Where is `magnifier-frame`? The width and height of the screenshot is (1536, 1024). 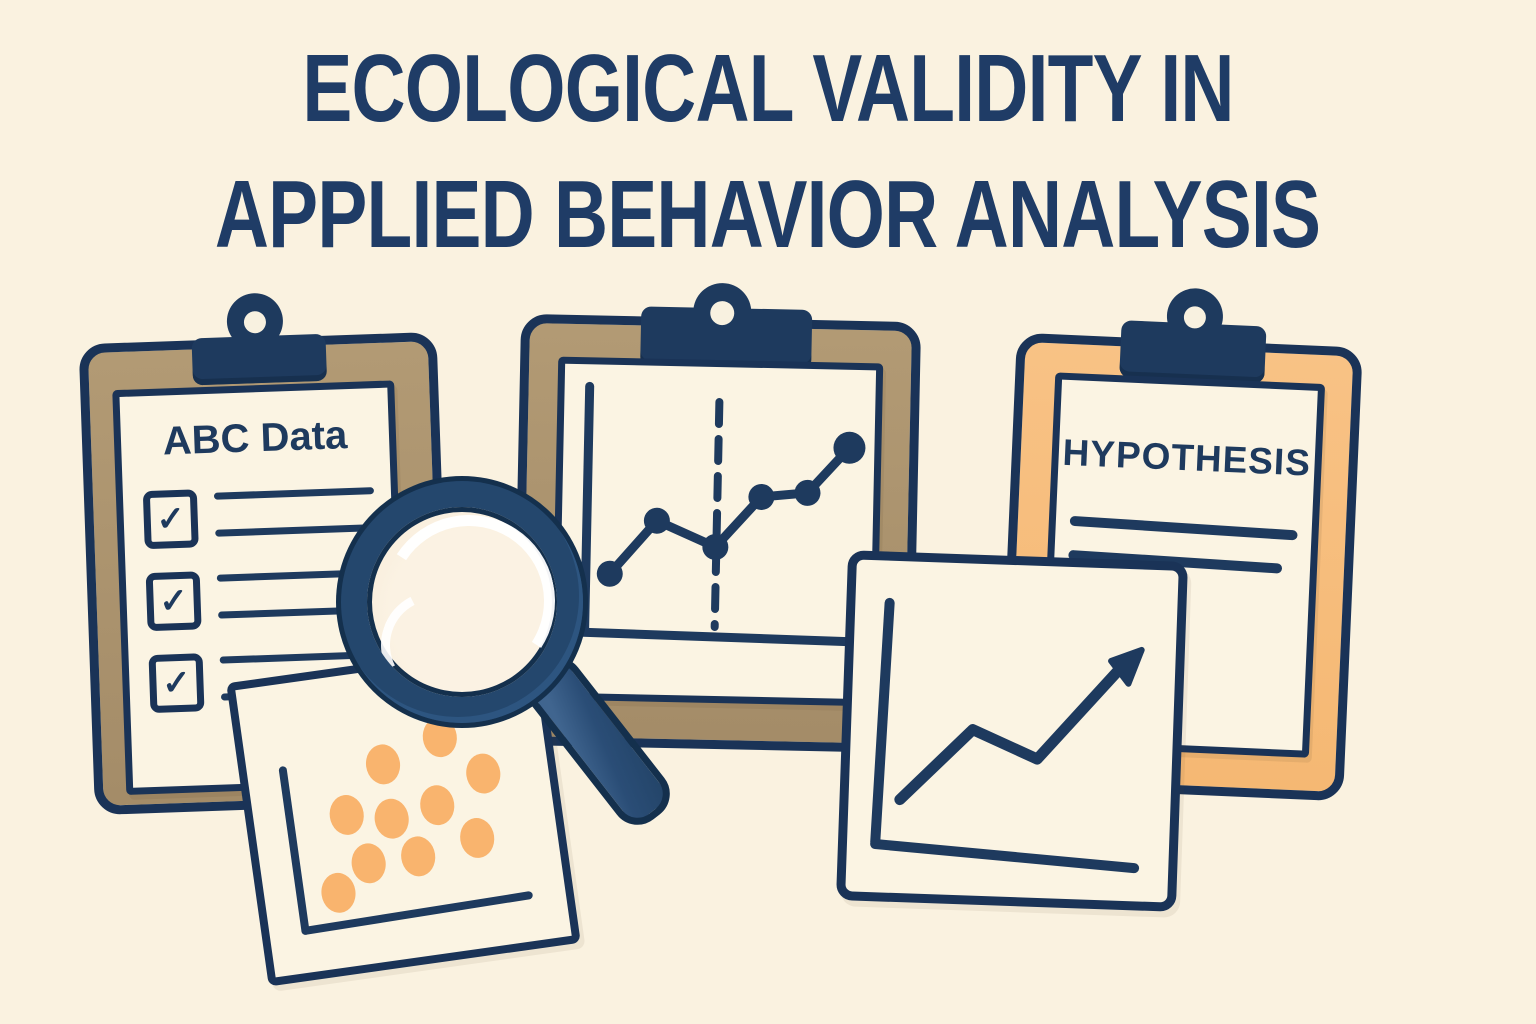 magnifier-frame is located at coordinates (462, 602).